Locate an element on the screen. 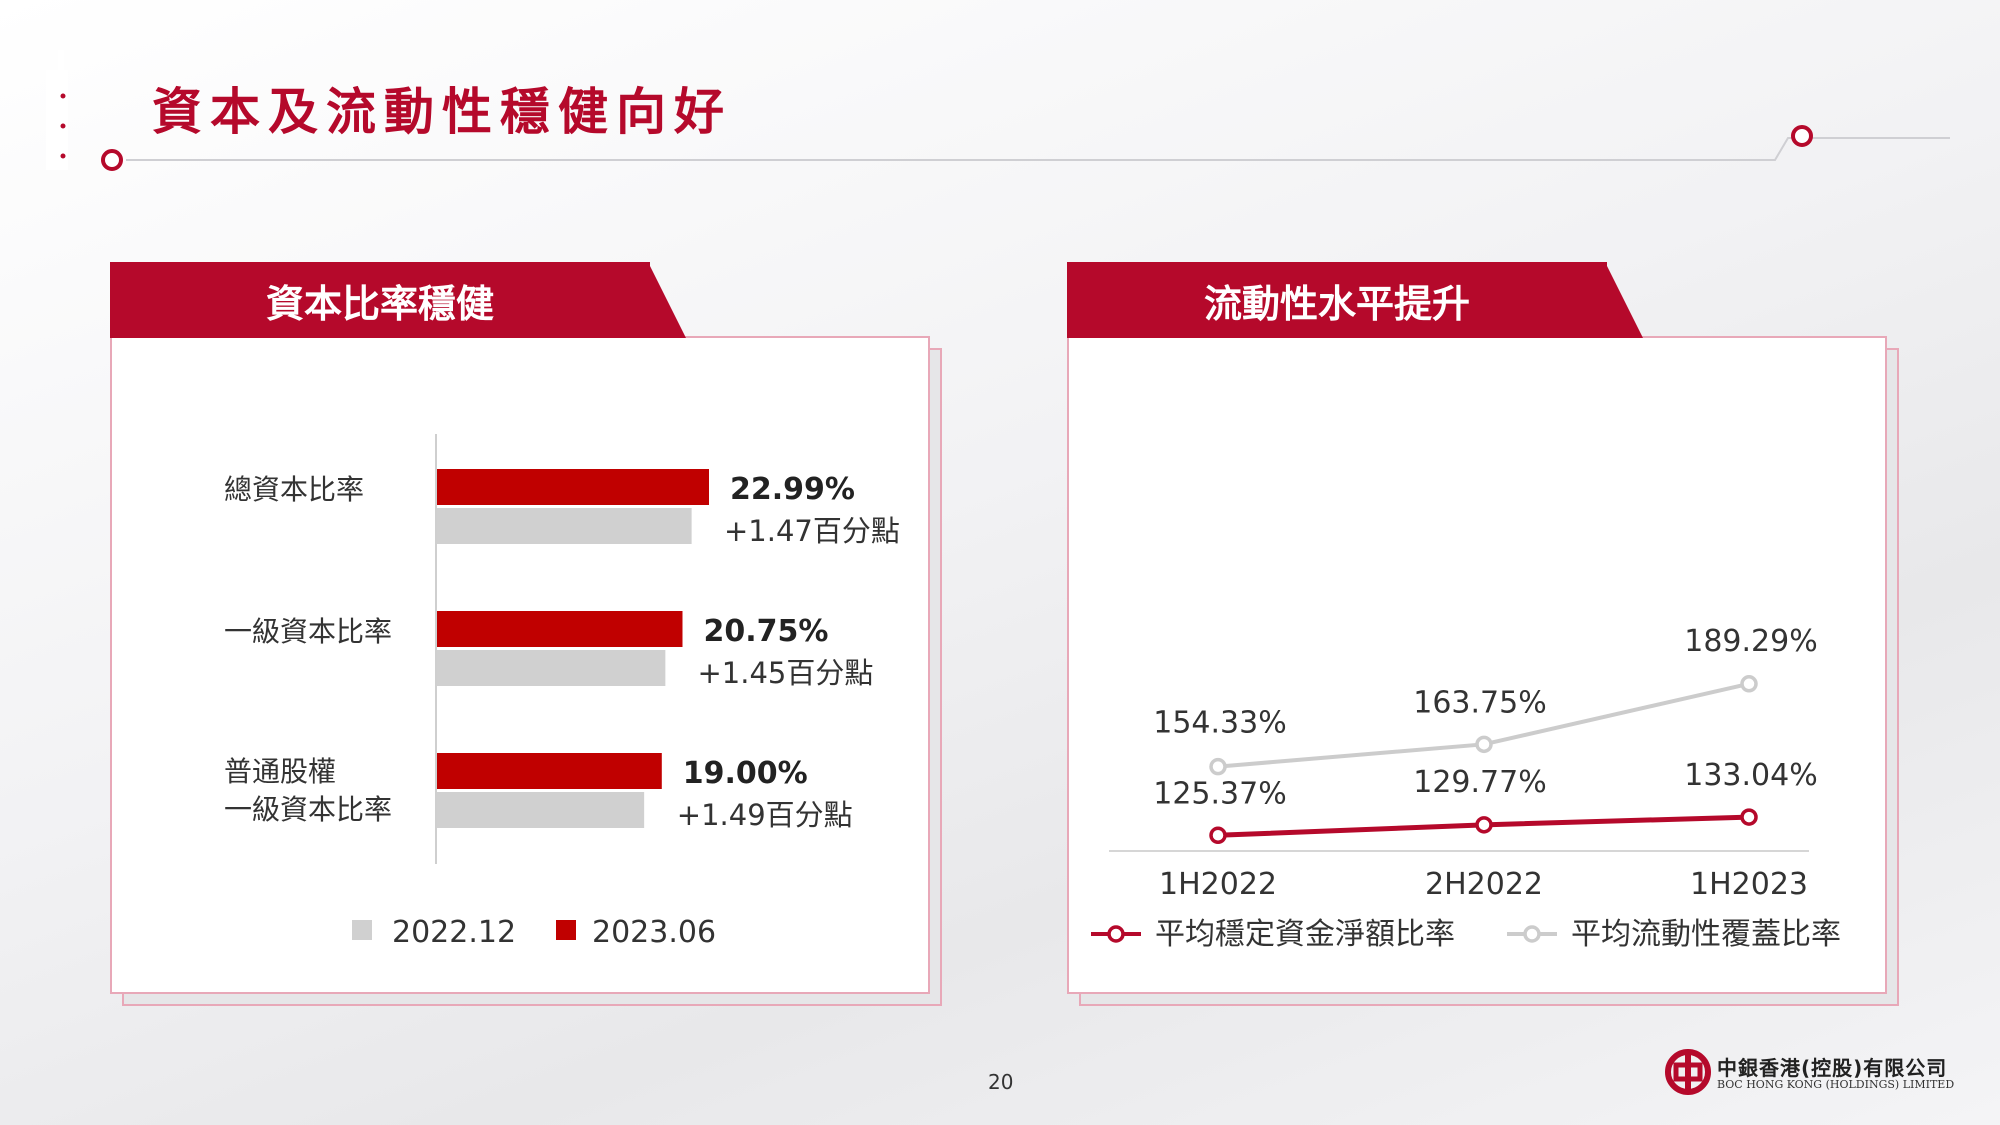 The height and width of the screenshot is (1125, 2000). liquidity-panel-heading: 流動性水平提升 is located at coordinates (1337, 300).